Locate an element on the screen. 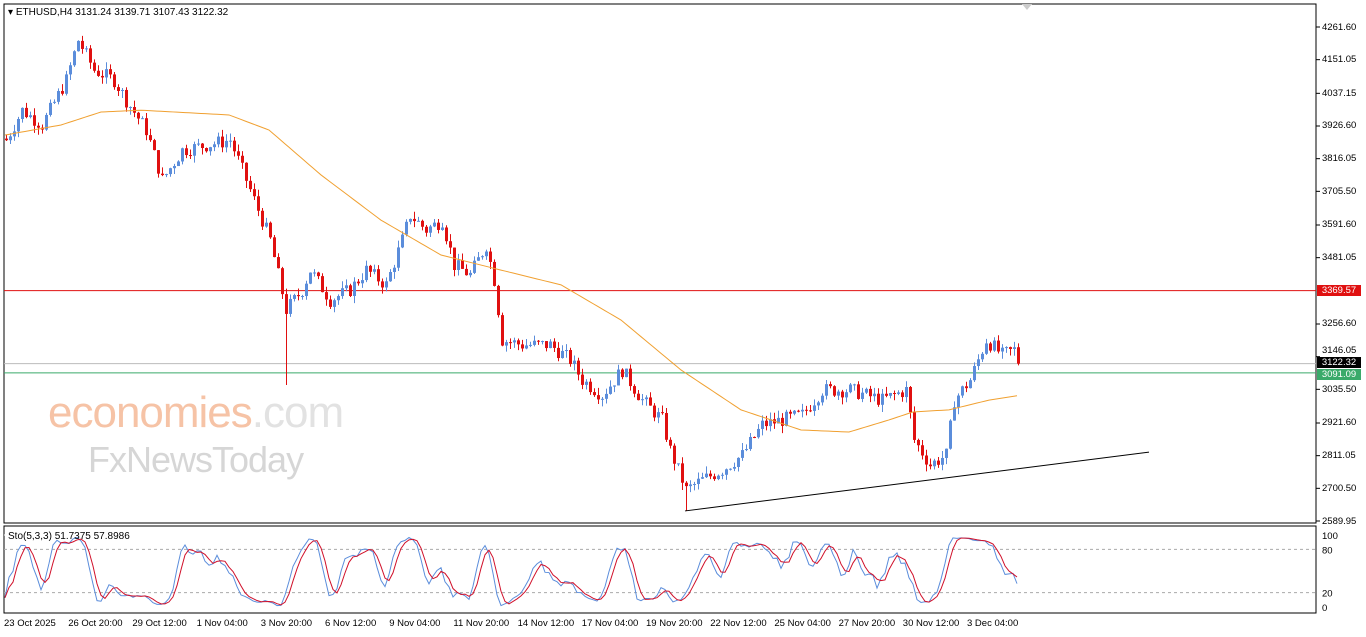 Image resolution: width=1366 pixels, height=637 pixels. sto-main-line is located at coordinates (511, 571).